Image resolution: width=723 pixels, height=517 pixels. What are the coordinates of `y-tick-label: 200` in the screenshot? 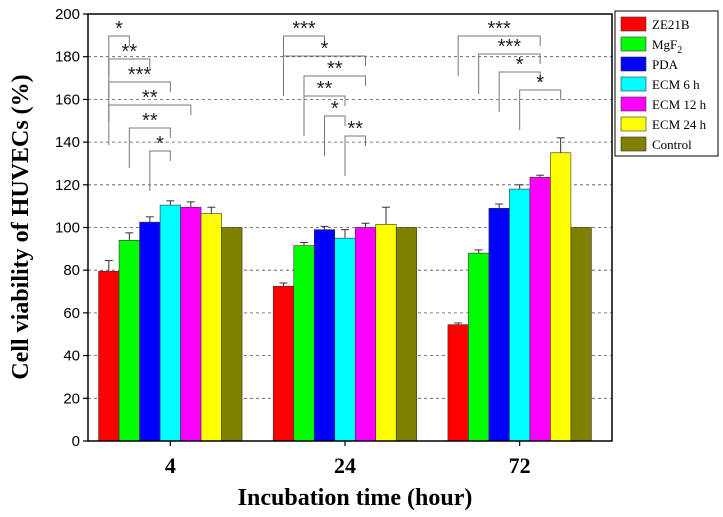 It's located at (67, 14).